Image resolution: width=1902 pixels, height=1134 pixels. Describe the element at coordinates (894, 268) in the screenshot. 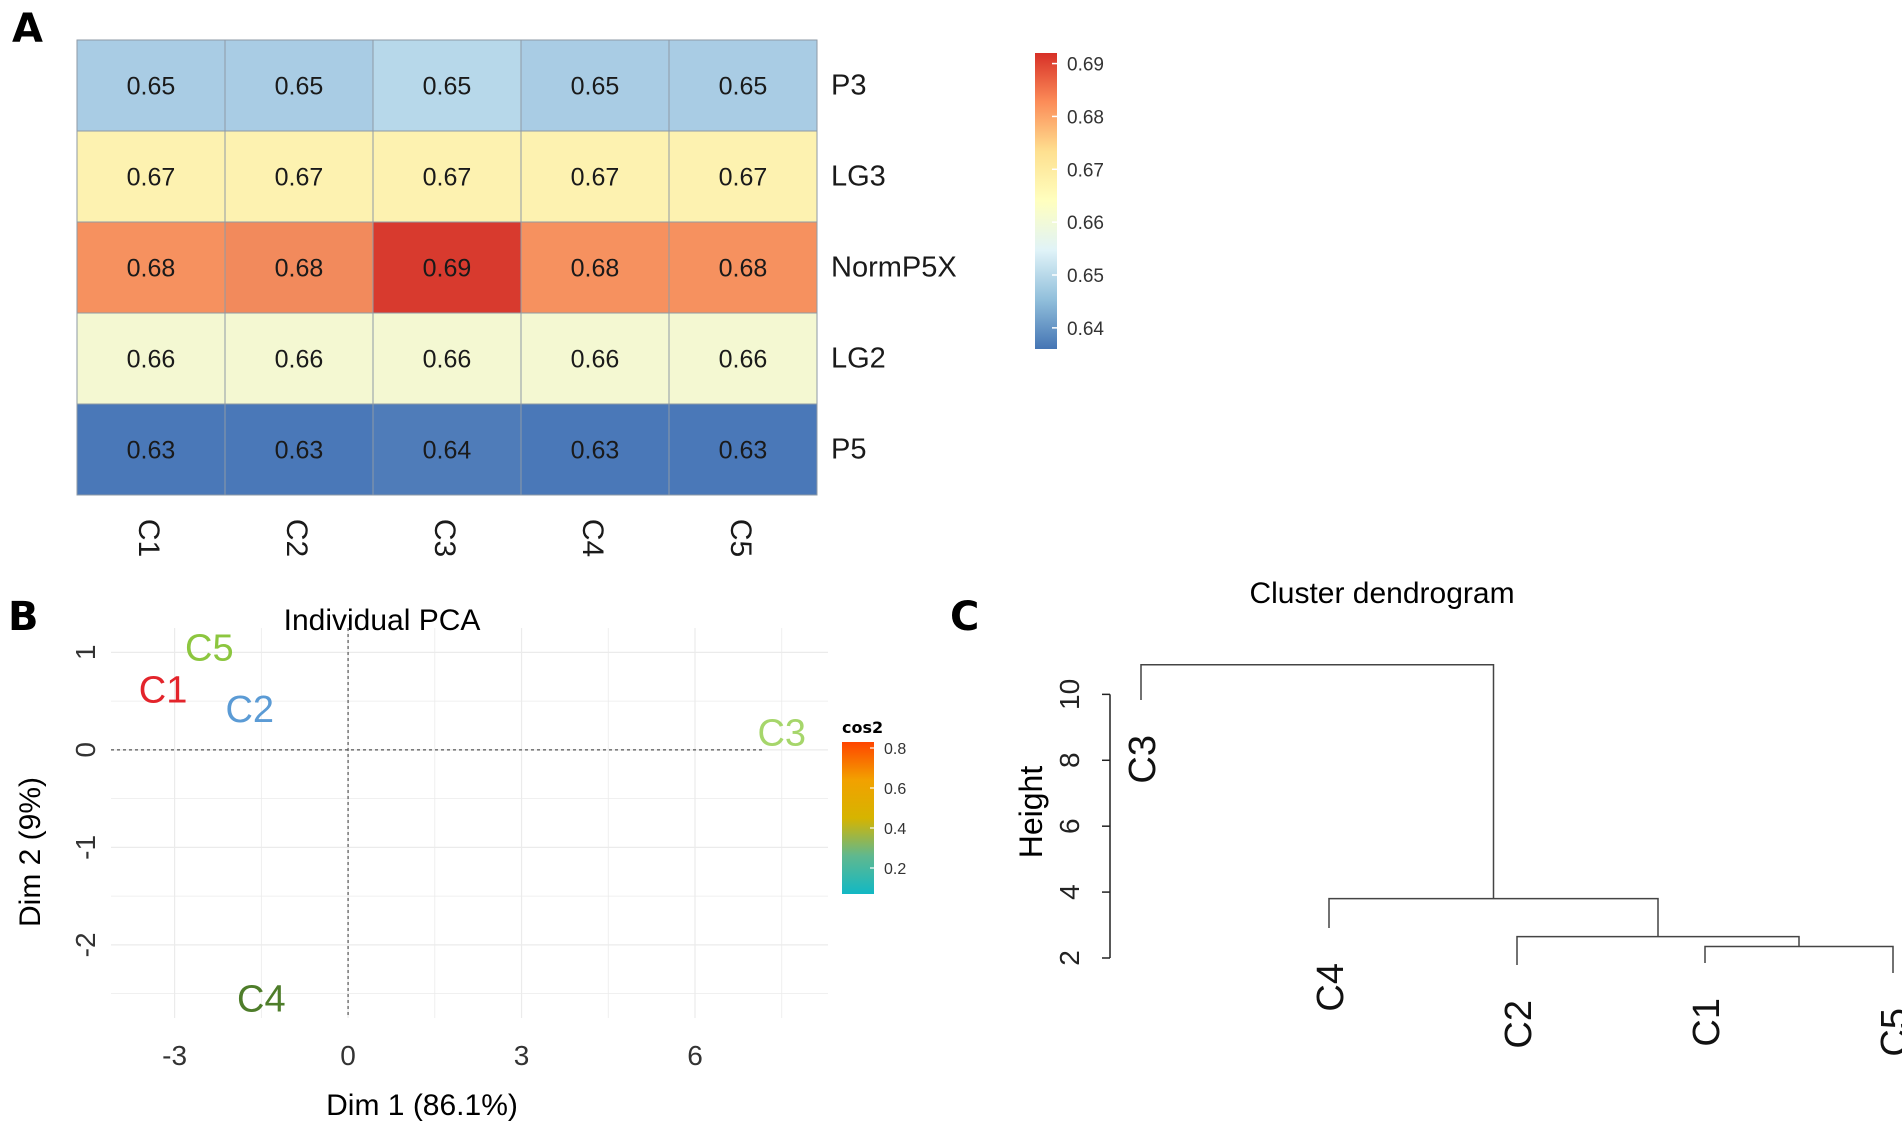

I see `heatmap-row-label: NormP5X` at that location.